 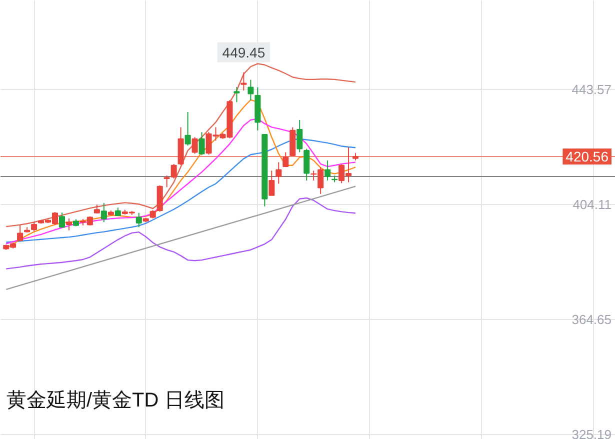 I want to click on y-tick-label: 325.19, so click(x=592, y=432).